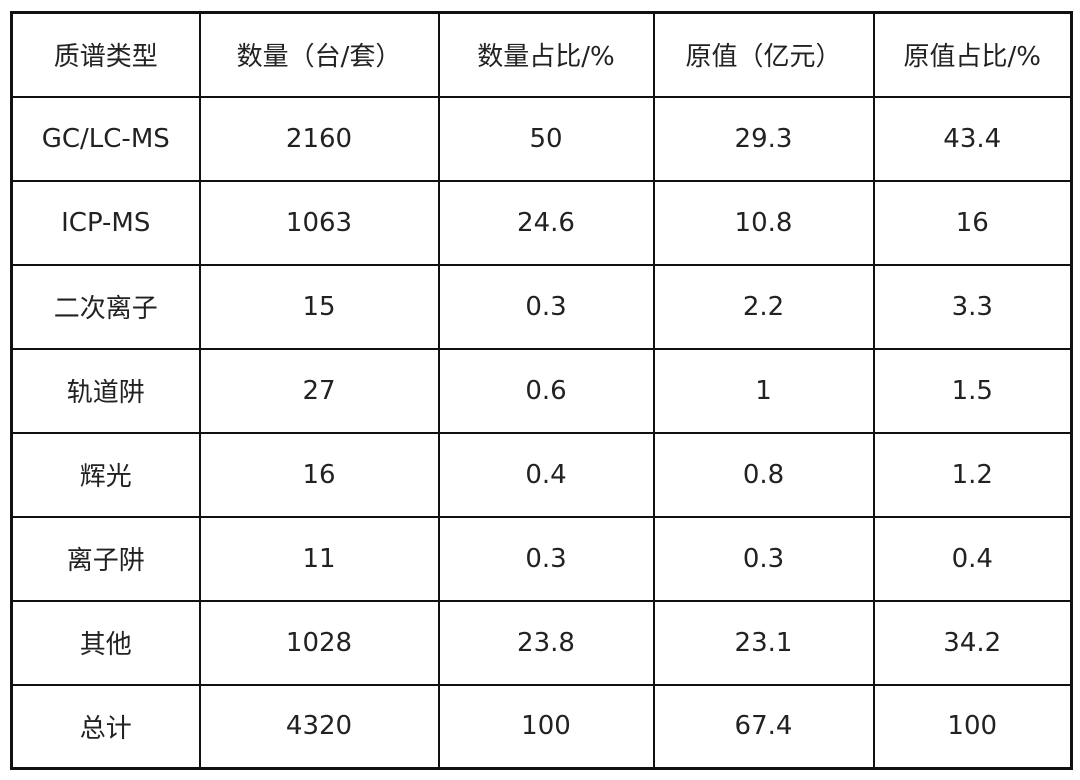 This screenshot has width=1080, height=780. I want to click on table-cell: 34.2, so click(972, 642).